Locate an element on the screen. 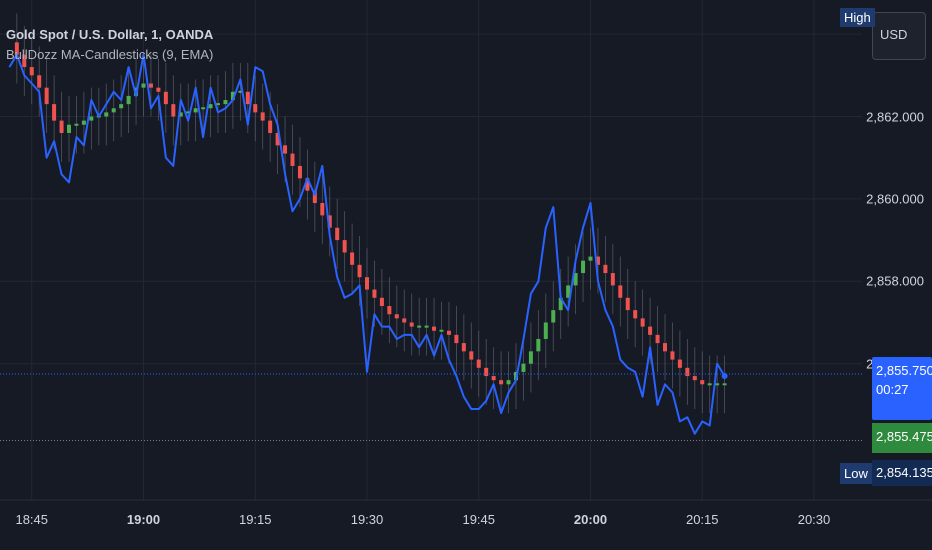  price-tick-label: 2,860.000 is located at coordinates (895, 199).